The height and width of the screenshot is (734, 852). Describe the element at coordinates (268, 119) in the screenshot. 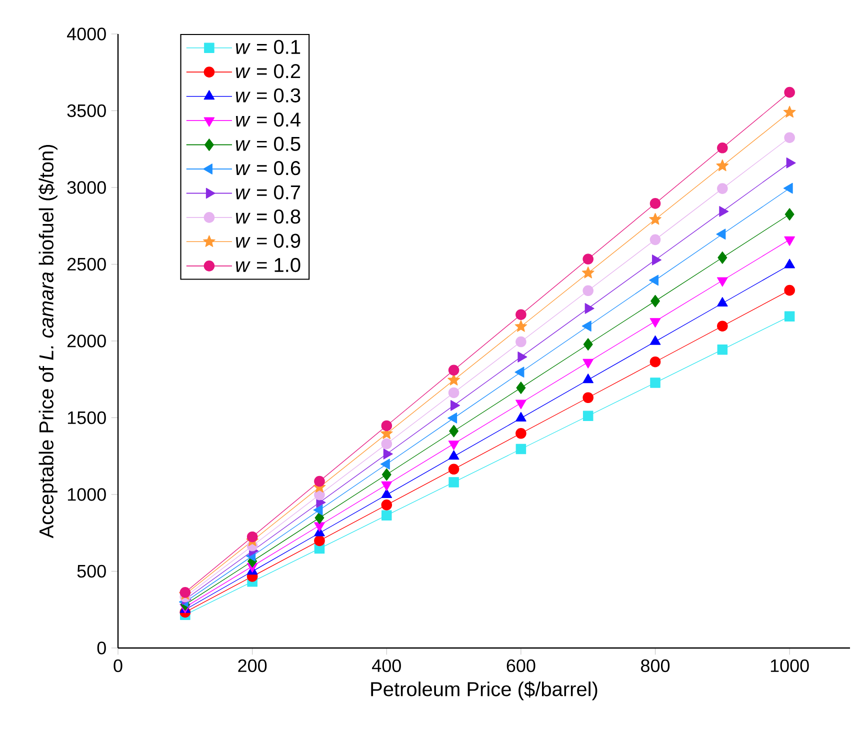

I see `legend-label: w = 0.4` at that location.